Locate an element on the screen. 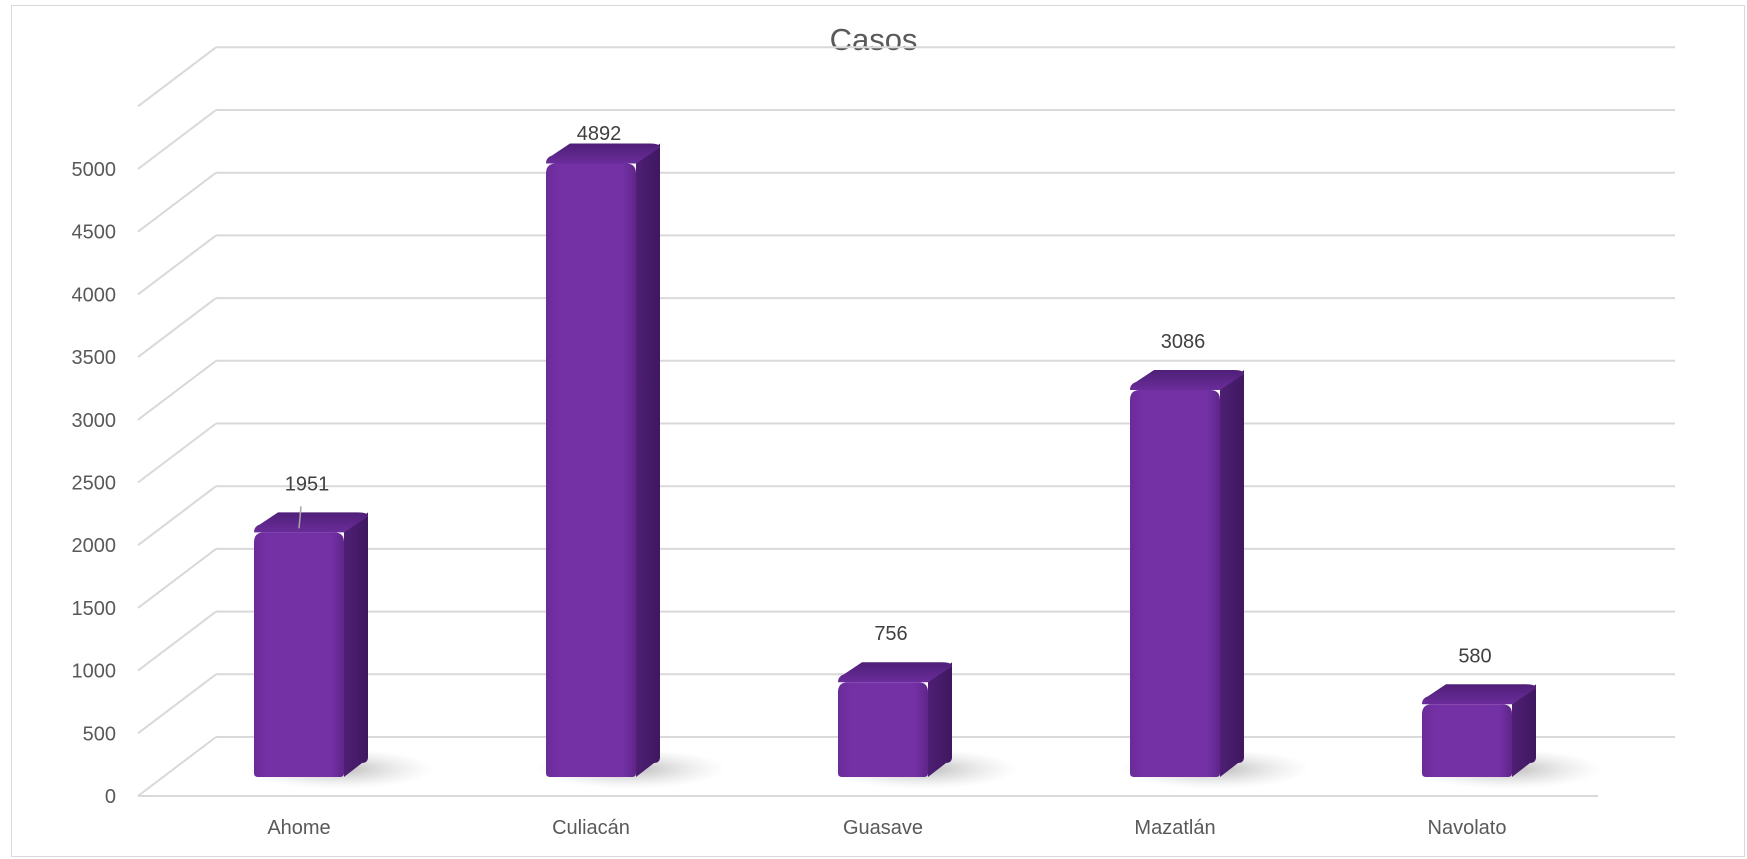 Image resolution: width=1747 pixels, height=859 pixels. data-label-leader is located at coordinates (300, 517).